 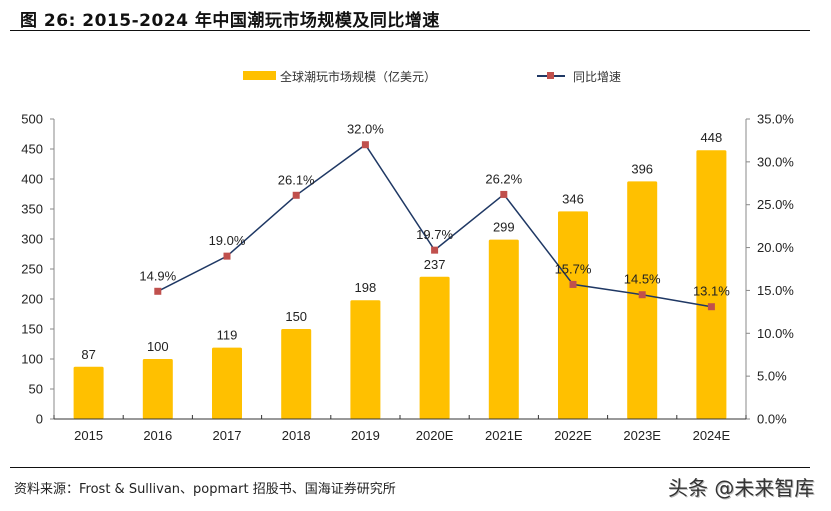 I want to click on bar-value-label: 448, so click(x=712, y=137).